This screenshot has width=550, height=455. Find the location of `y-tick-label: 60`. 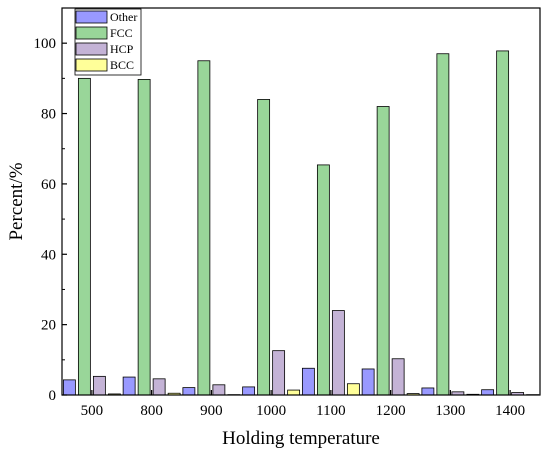

y-tick-label: 60 is located at coordinates (48, 185).